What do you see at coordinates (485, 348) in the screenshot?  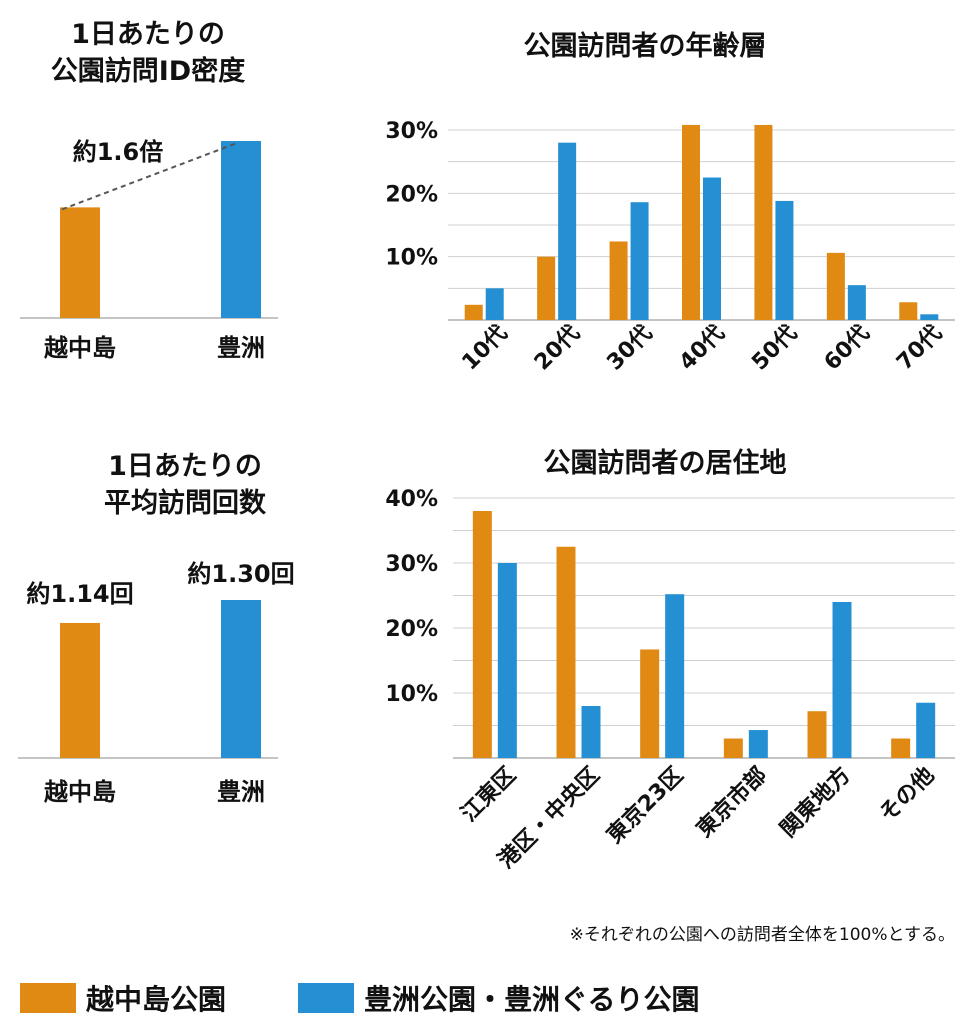 I see `age-x-tick: 10代` at bounding box center [485, 348].